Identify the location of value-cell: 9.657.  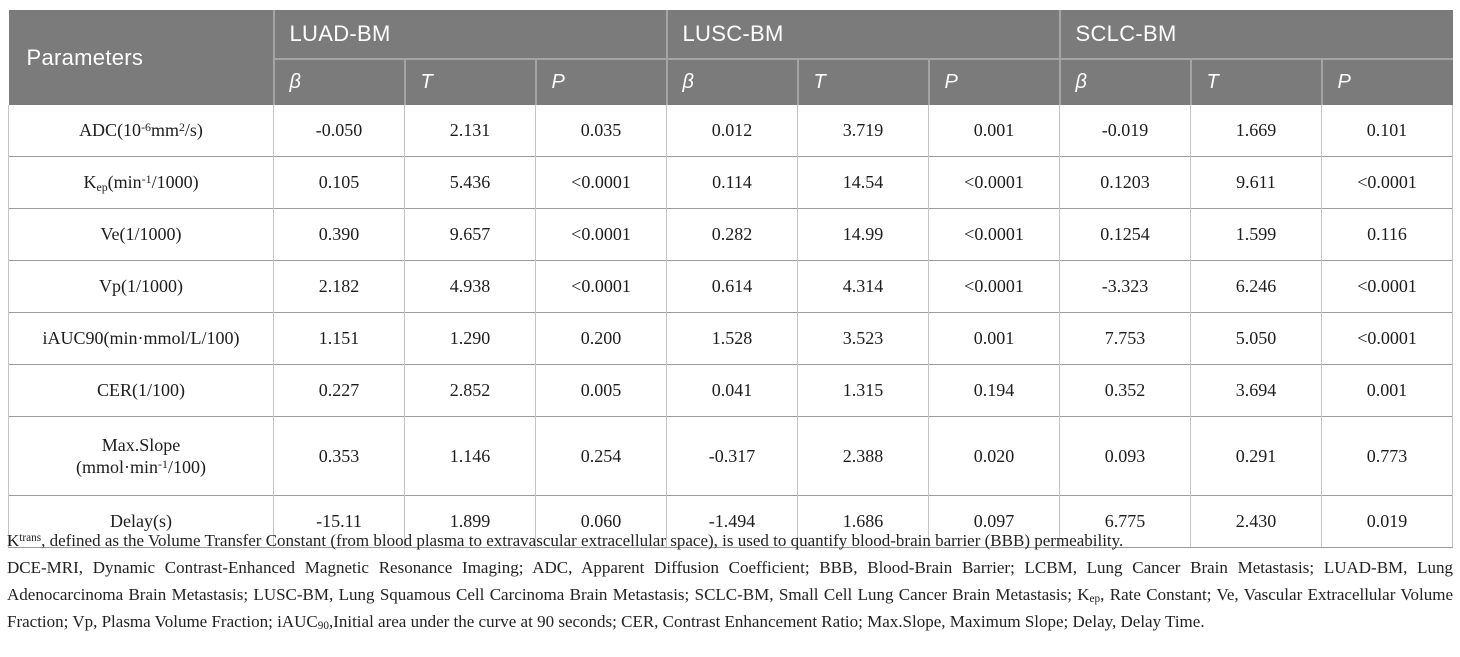
(470, 234).